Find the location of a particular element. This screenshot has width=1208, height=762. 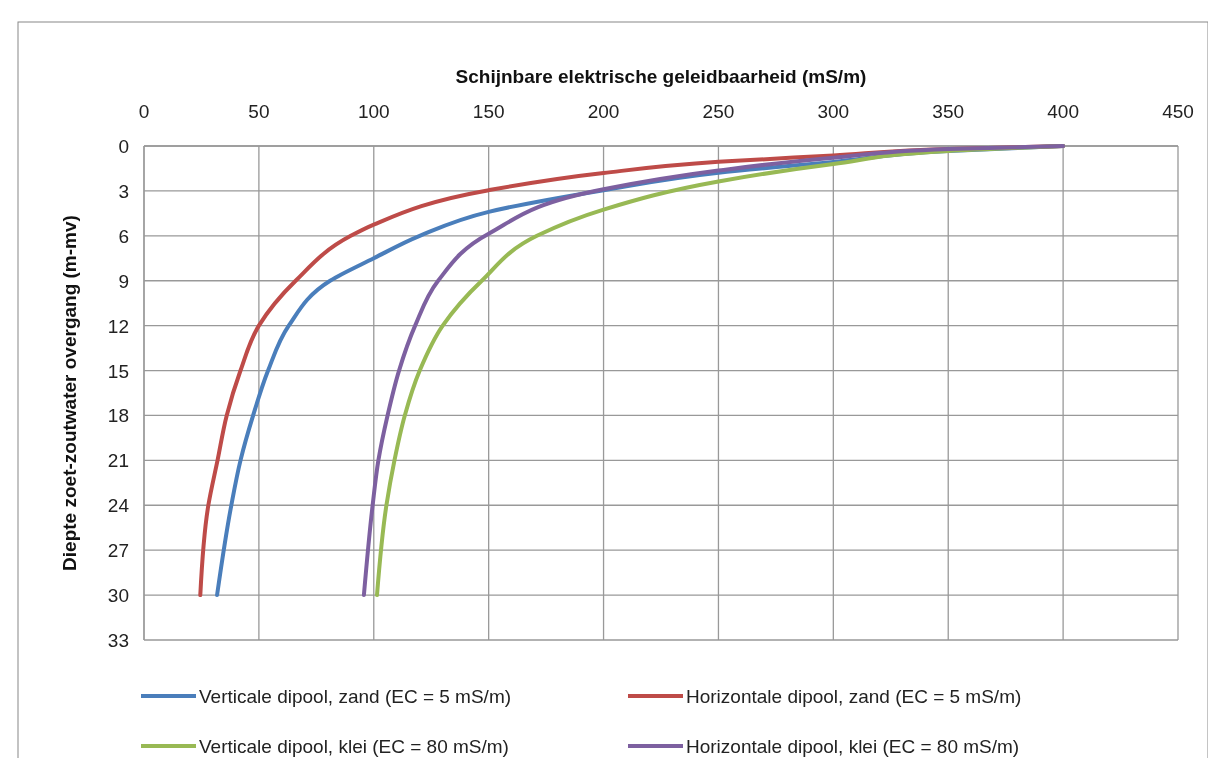

x-tick-label: 100 is located at coordinates (373, 111).